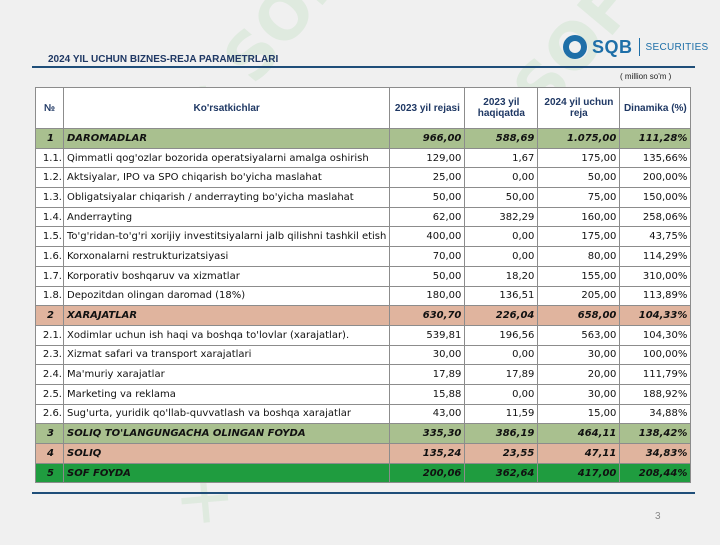 The height and width of the screenshot is (545, 720). What do you see at coordinates (501, 374) in the screenshot?
I see `row-fact-2023: 17,89` at bounding box center [501, 374].